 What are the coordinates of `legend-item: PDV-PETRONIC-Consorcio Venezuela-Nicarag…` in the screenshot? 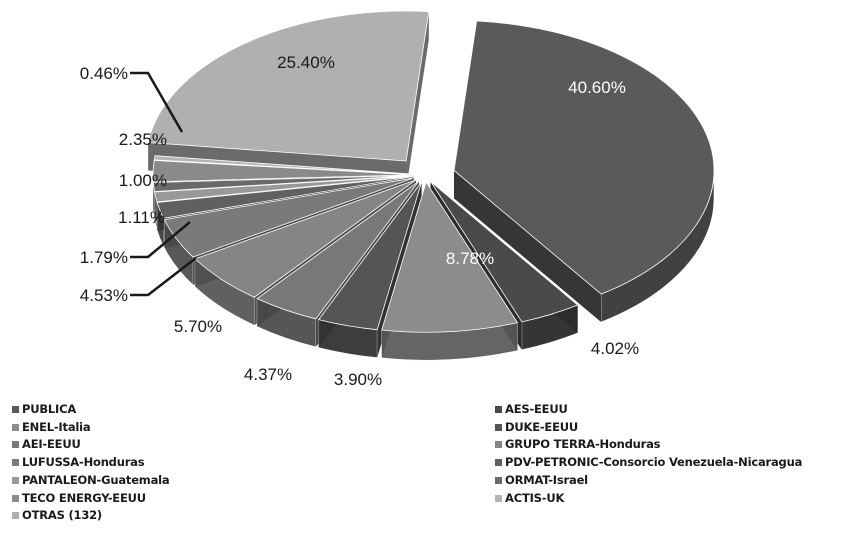 It's located at (648, 462).